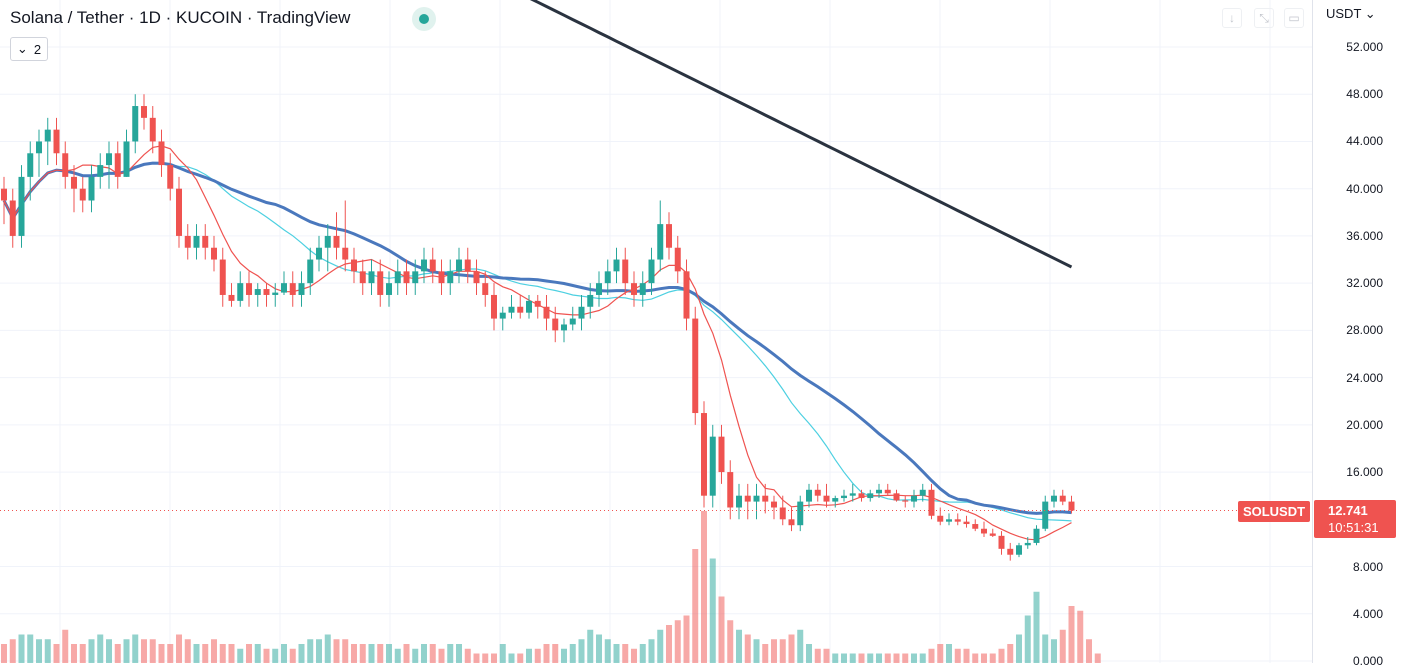 This screenshot has width=1404, height=668. I want to click on bar-countdown: 10:51:31, so click(1353, 527).